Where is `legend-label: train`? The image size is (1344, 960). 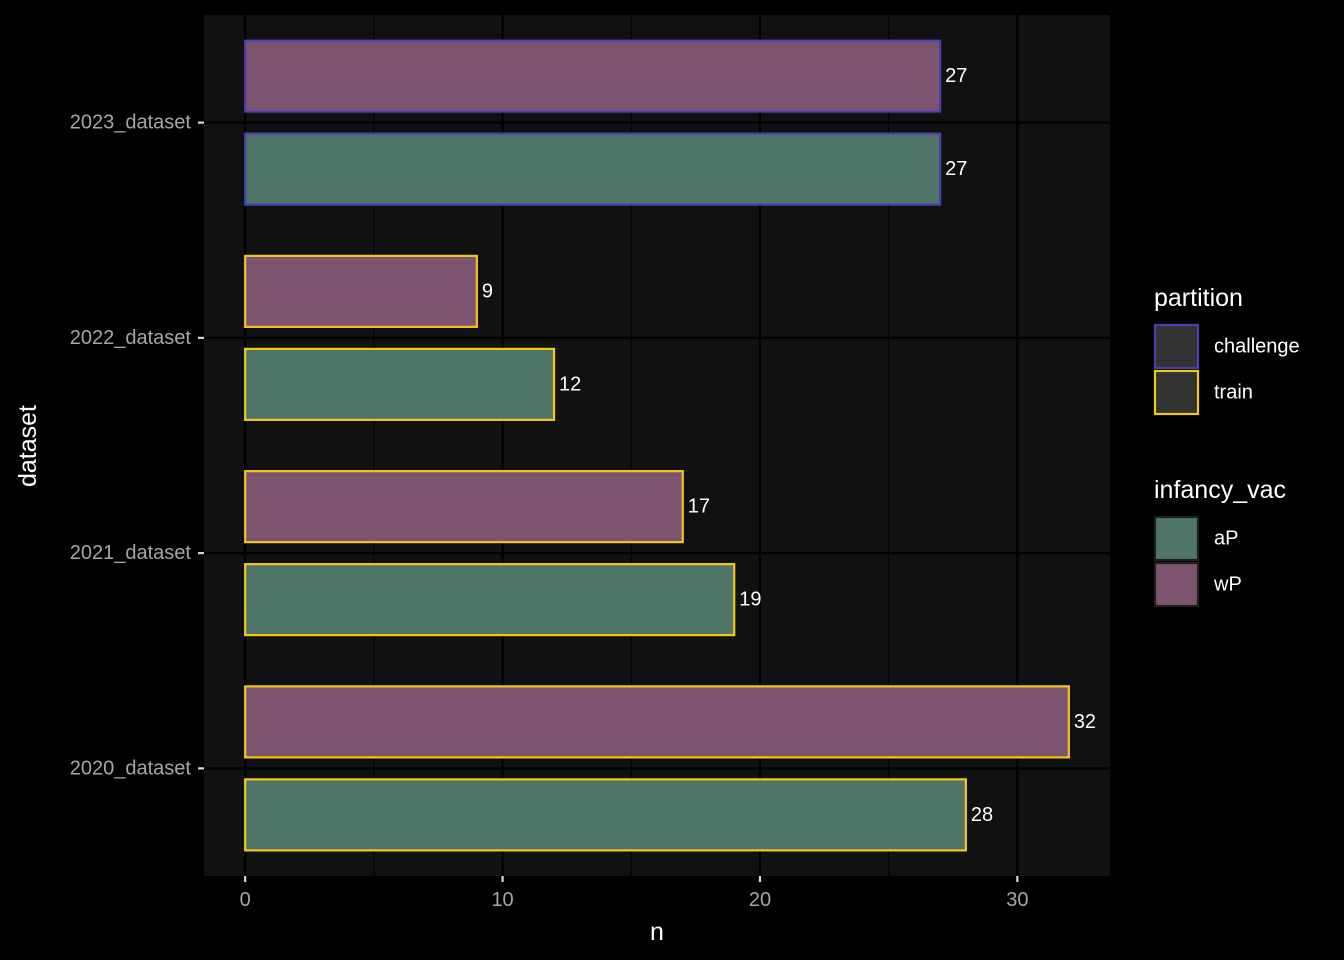
legend-label: train is located at coordinates (1233, 393).